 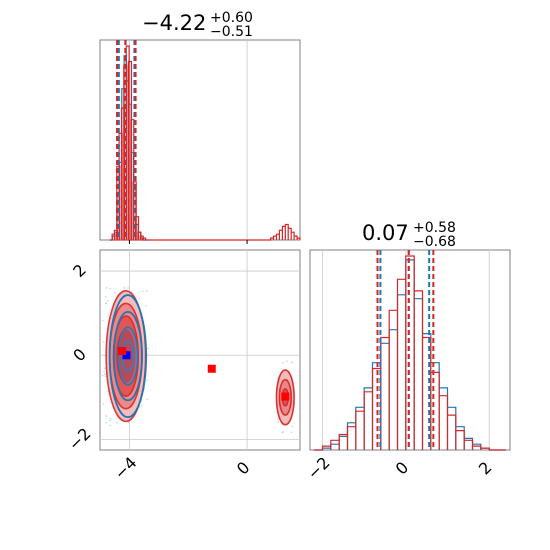 What do you see at coordinates (231, 32) in the screenshot?
I see `title-x-minus: −0.51` at bounding box center [231, 32].